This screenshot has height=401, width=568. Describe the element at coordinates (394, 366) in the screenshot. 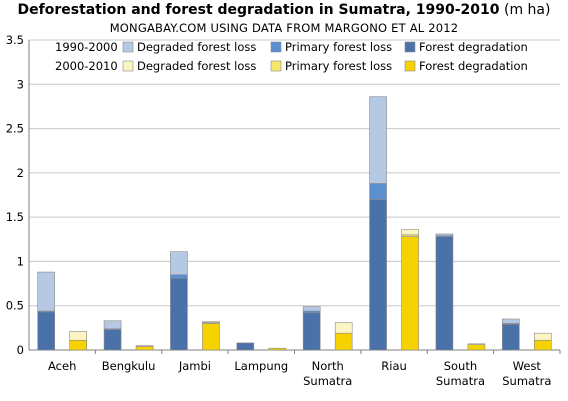

I see `x-tick-label: Riau` at that location.